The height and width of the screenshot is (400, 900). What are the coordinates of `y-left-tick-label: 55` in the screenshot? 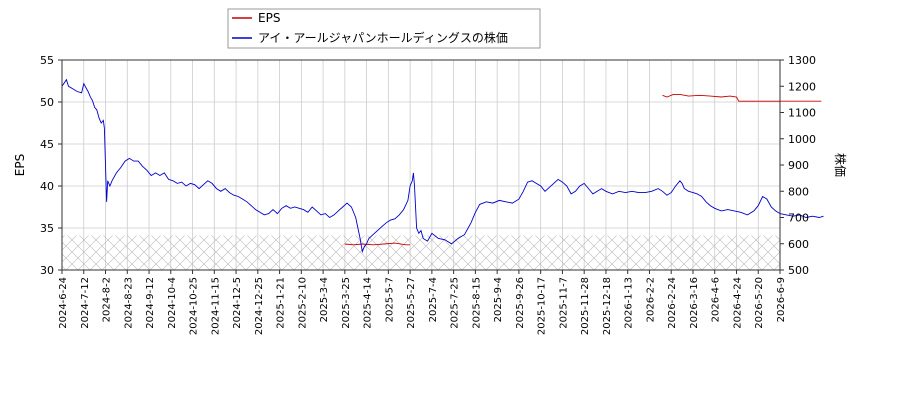 It's located at (47, 60).